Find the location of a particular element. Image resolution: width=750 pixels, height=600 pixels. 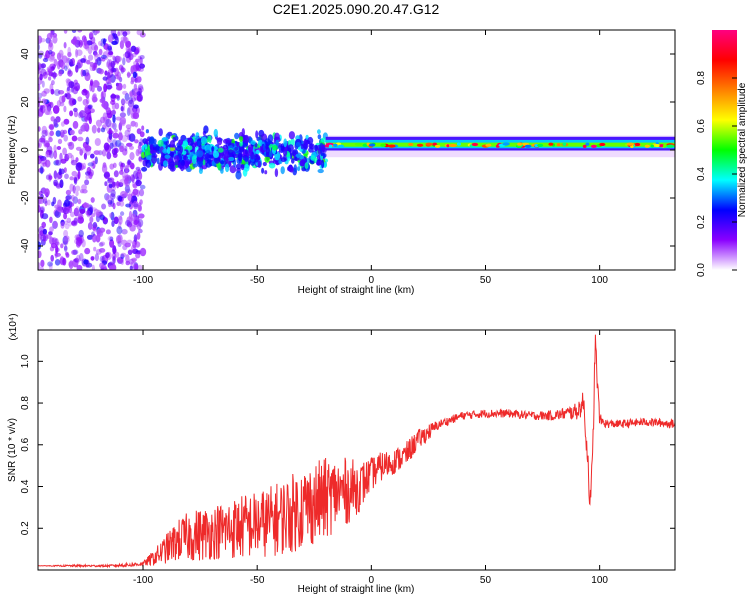

chart-title: C2E1.2025.090.20.47.G12 is located at coordinates (356, 9).